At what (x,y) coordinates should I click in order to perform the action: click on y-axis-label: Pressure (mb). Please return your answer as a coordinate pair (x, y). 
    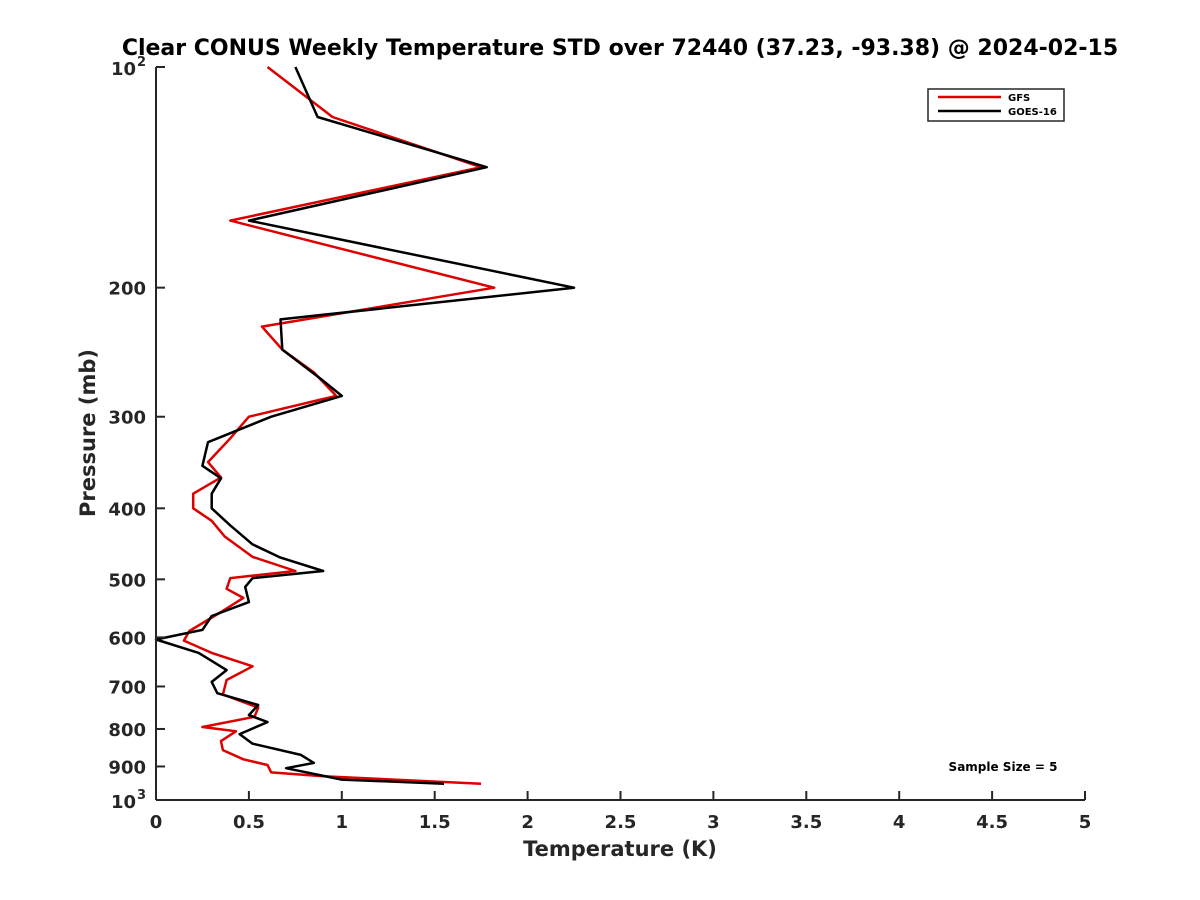
    Looking at the image, I should click on (88, 433).